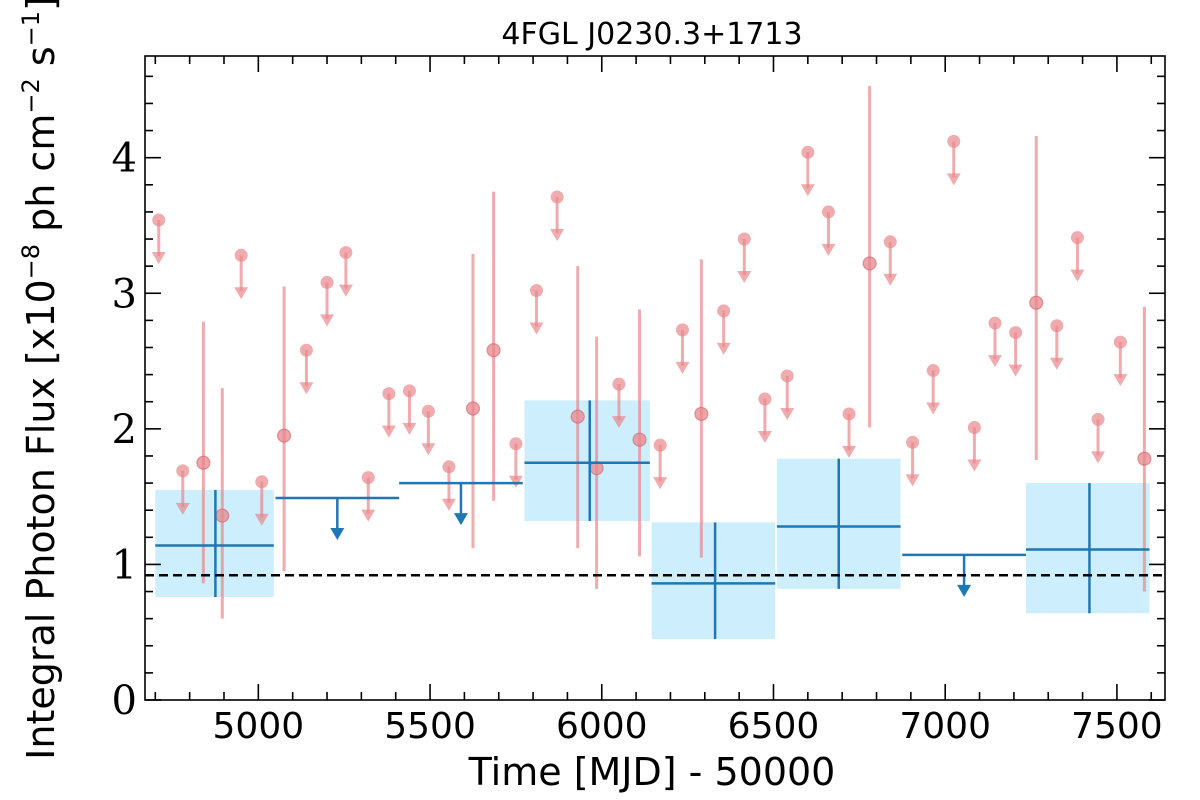 The image size is (1200, 800). Describe the element at coordinates (651, 34) in the screenshot. I see `chart-title: 4FGL J0230.3+1713` at that location.